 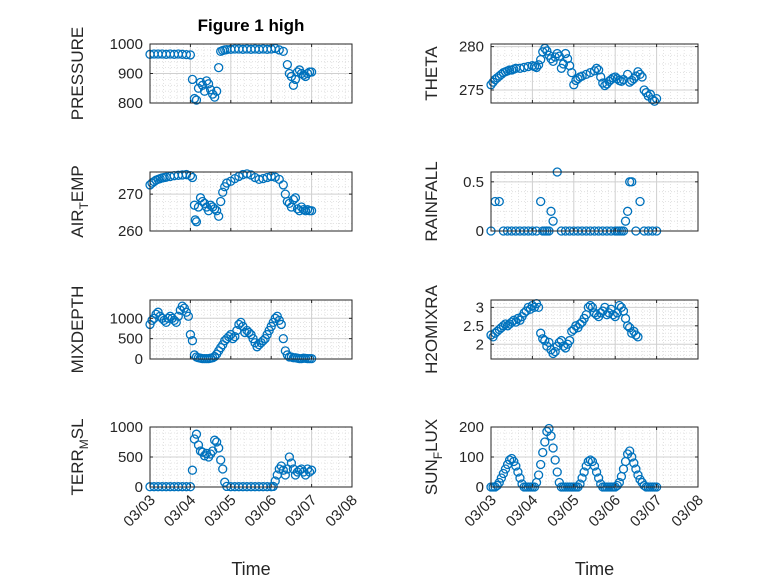 What do you see at coordinates (130, 103) in the screenshot?
I see `y-tick-label: 800` at bounding box center [130, 103].